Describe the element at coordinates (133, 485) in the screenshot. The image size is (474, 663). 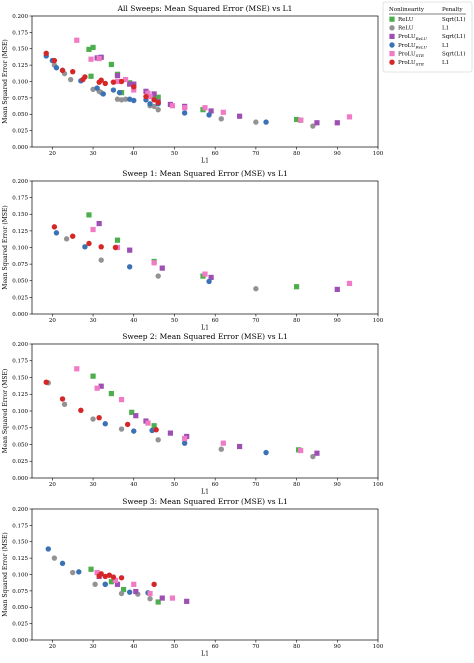
I see `x-tick-label: 40` at that location.